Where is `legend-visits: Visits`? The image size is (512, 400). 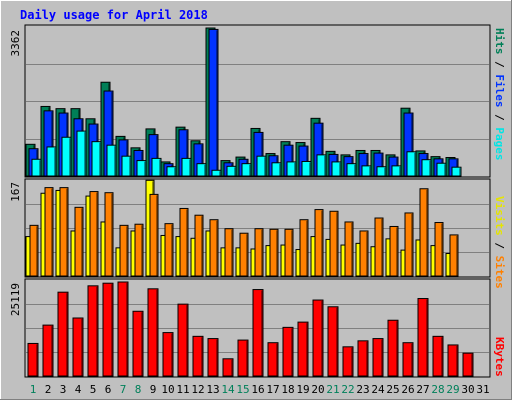 legend-visits: Visits is located at coordinates (499, 216).